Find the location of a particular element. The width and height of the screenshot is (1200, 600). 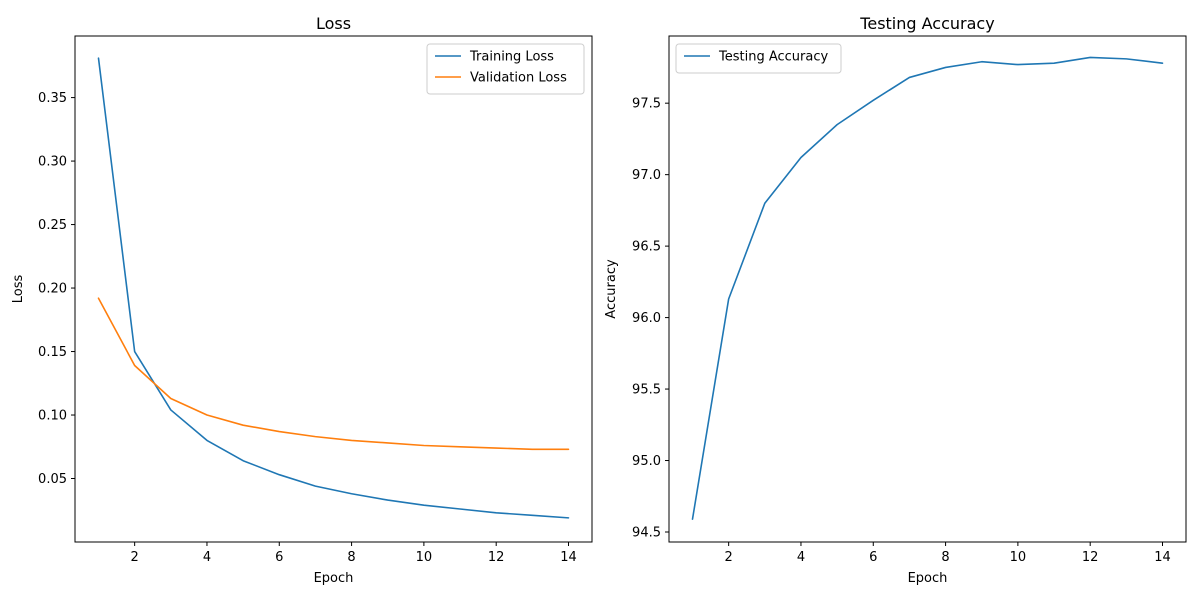

chart-0-xtick-label-1: 4 is located at coordinates (207, 557).